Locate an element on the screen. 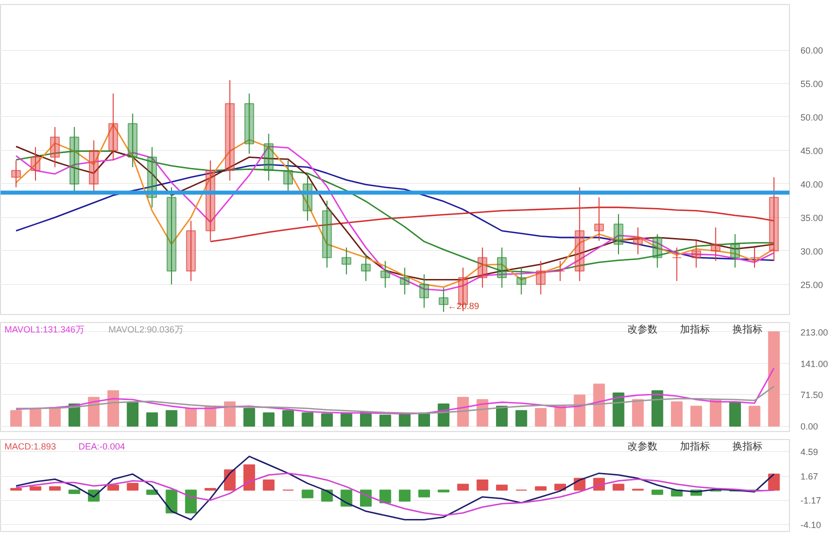 Image resolution: width=837 pixels, height=535 pixels. text: DEA:-0.004 is located at coordinates (102, 447).